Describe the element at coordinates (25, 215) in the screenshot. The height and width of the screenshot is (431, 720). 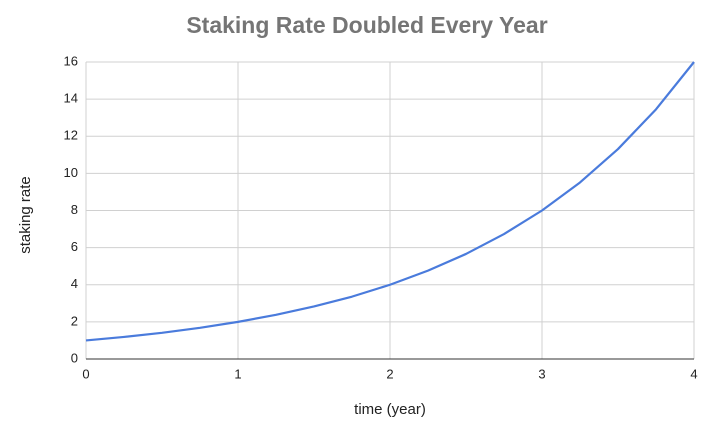
I see `y-axis-label: staking rate` at that location.